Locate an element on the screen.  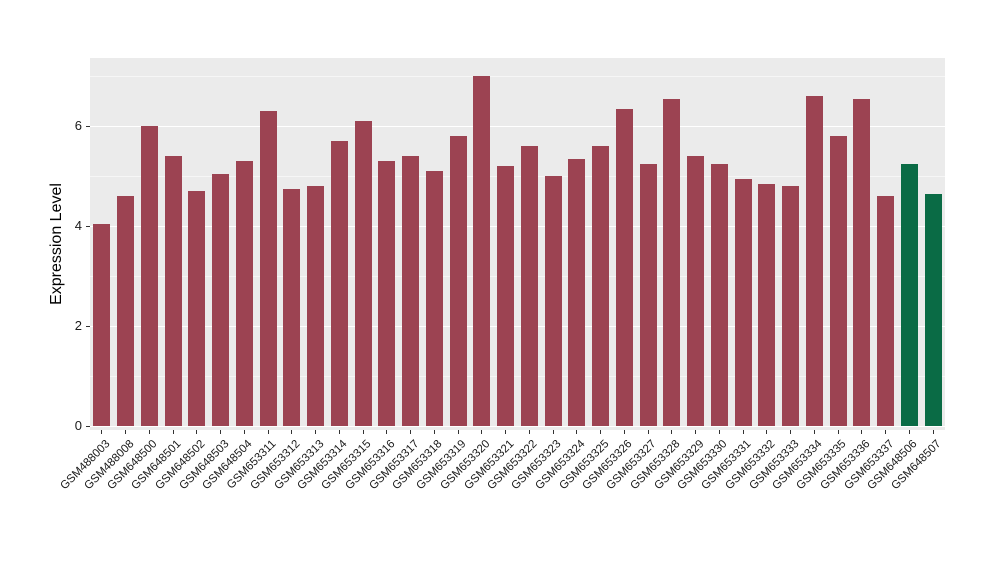
y-axis-tick-label: 2 is located at coordinates (78, 325).